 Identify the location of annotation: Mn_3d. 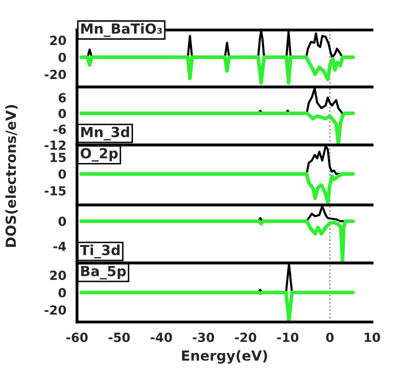
(105, 133).